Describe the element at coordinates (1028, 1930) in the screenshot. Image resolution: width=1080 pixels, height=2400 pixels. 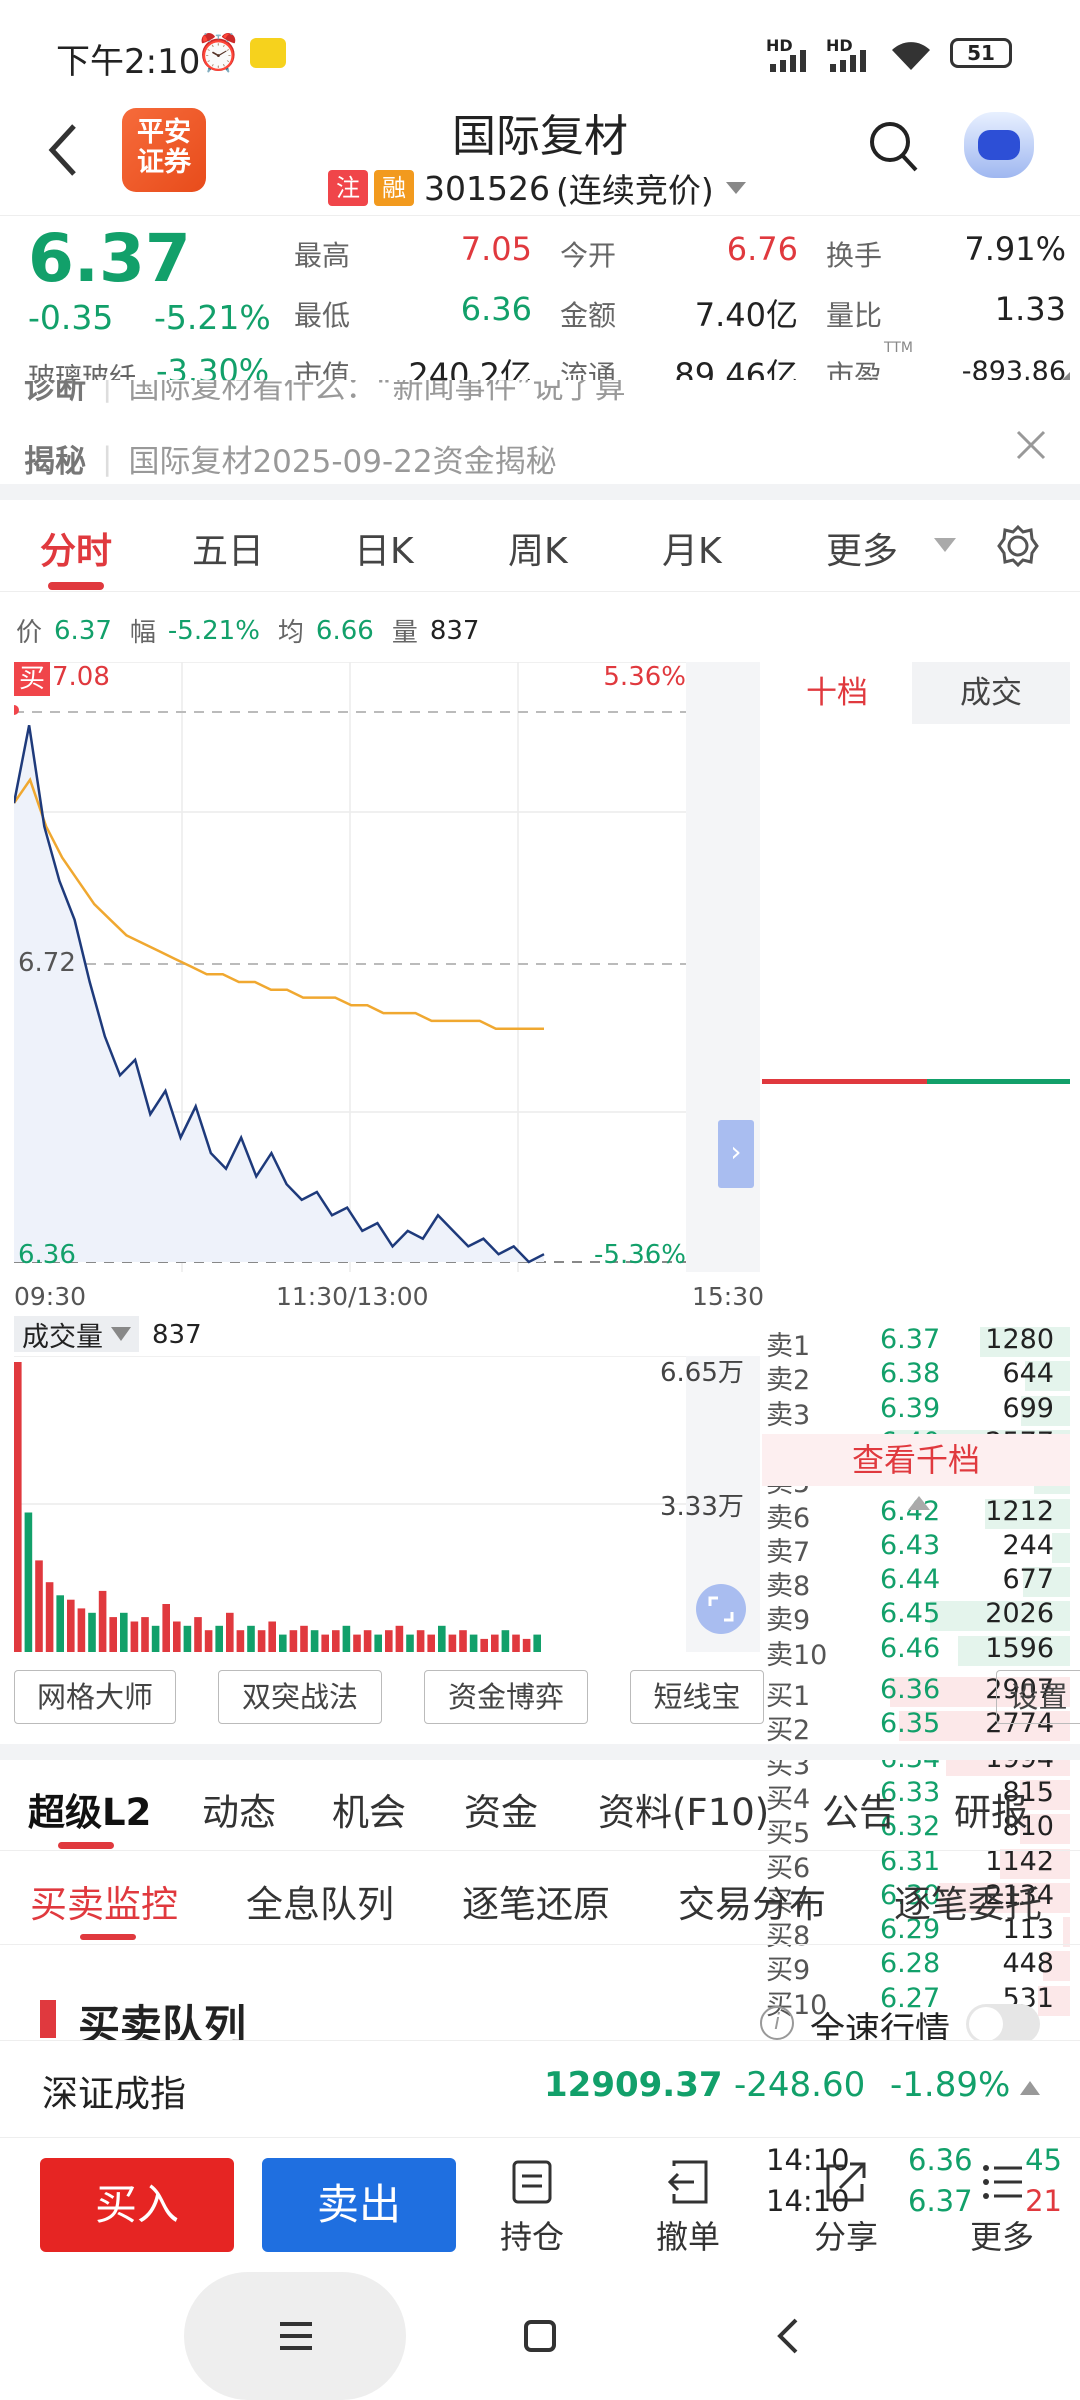
I see `level-volume: 113` at that location.